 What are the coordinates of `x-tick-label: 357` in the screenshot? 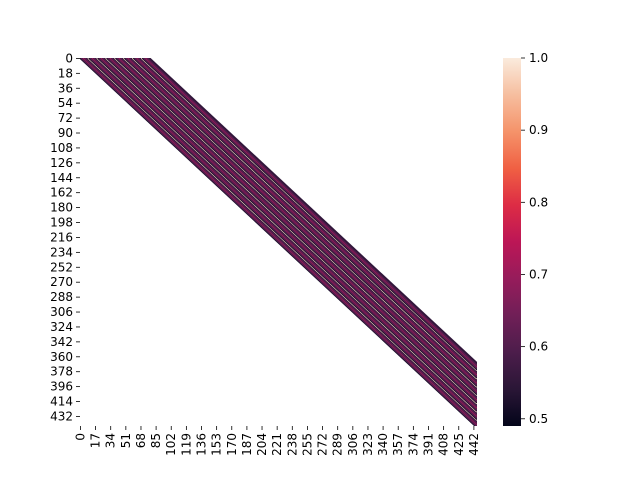 It's located at (398, 444).